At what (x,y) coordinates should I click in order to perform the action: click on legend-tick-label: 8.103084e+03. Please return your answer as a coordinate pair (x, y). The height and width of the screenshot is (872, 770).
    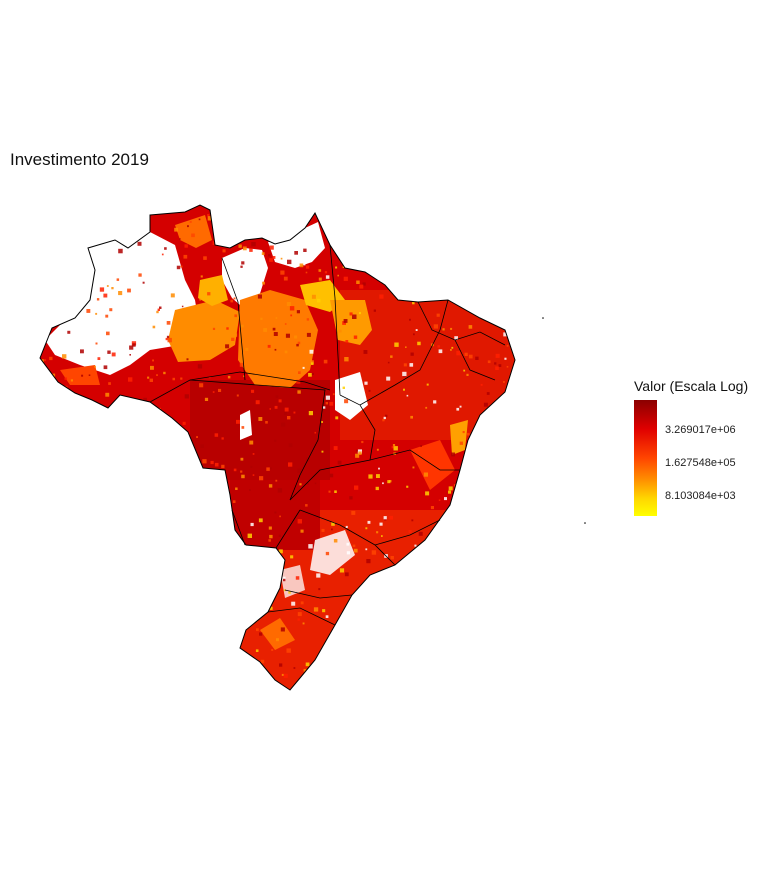
    Looking at the image, I should click on (700, 496).